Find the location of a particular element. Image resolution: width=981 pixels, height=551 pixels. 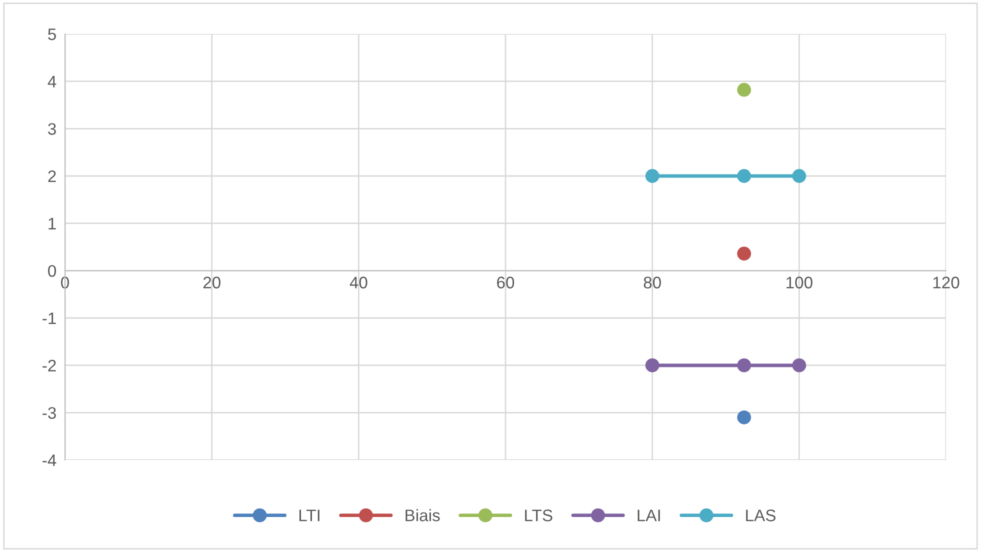

legend-label: LAS is located at coordinates (761, 516).